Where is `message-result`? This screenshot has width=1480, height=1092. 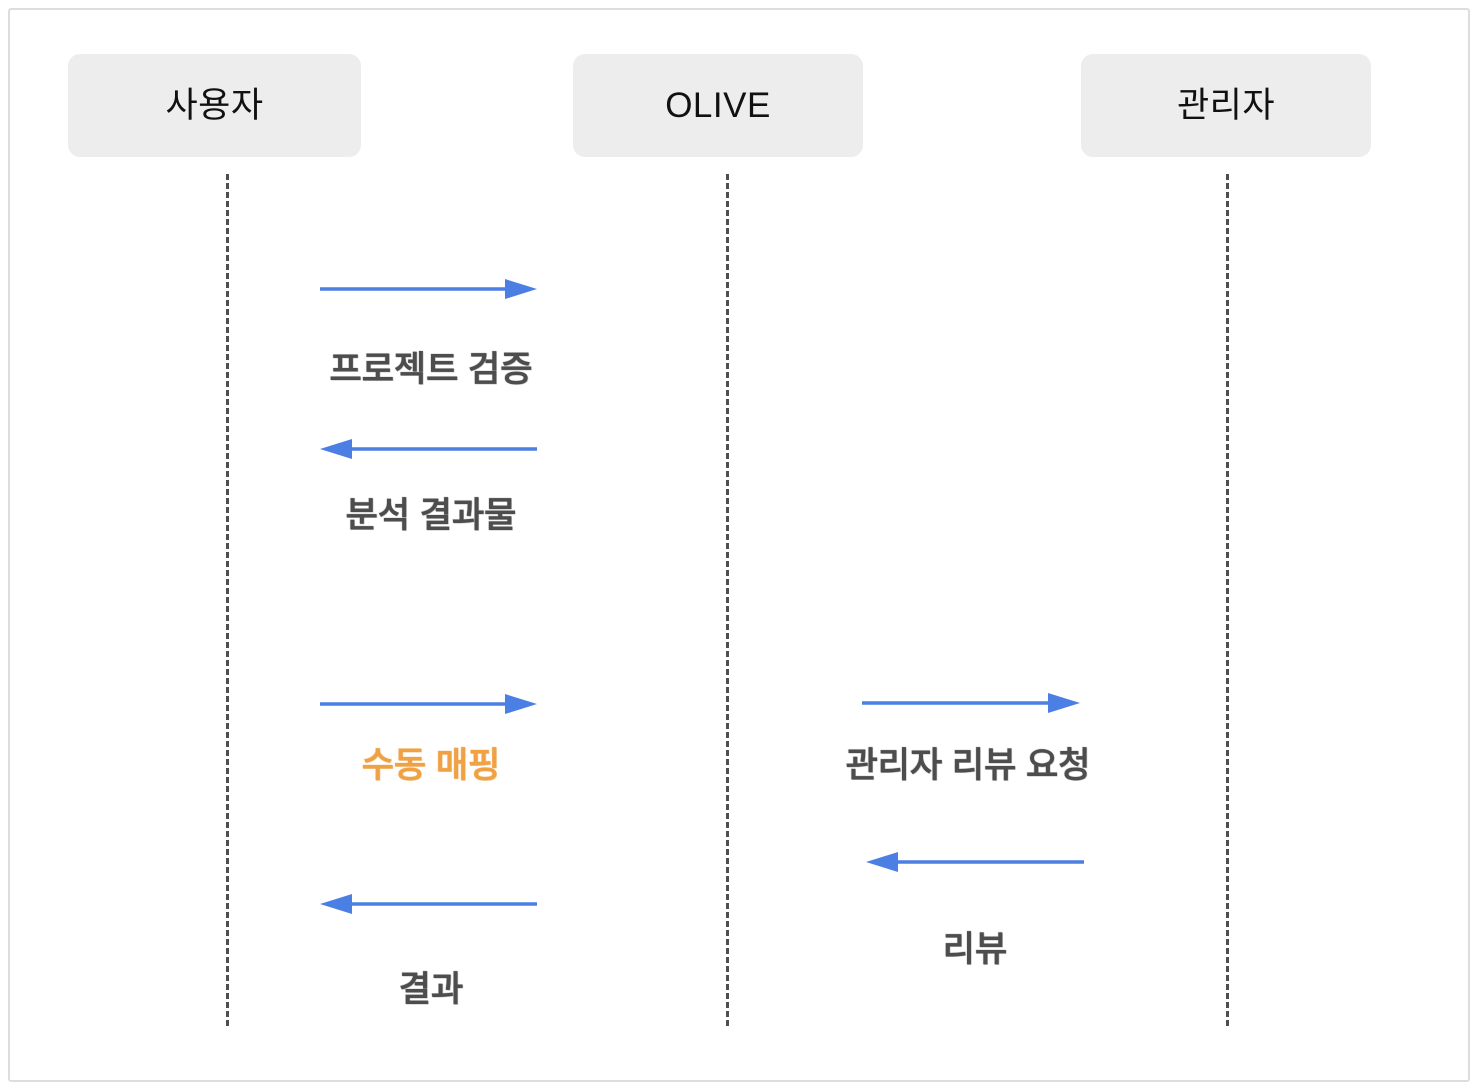
message-result is located at coordinates (428, 904).